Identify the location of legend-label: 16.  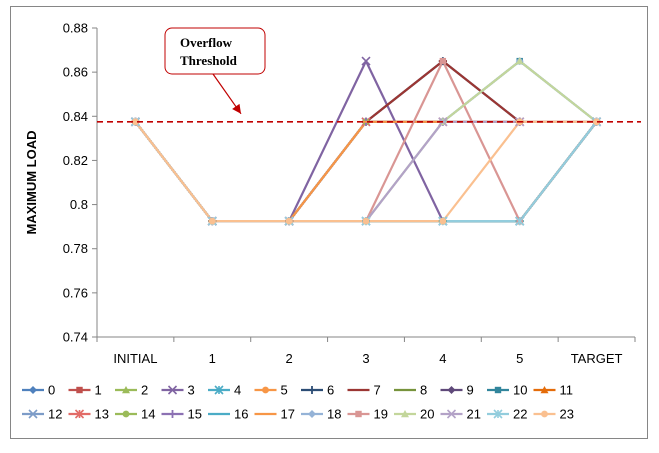
(241, 414).